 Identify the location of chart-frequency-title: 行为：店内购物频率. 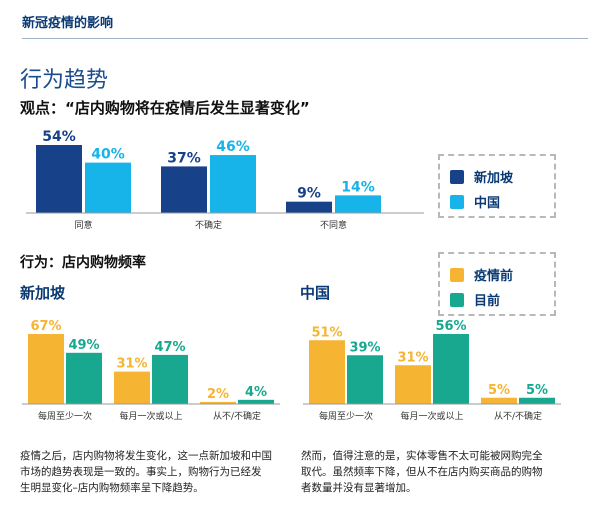
(83, 263).